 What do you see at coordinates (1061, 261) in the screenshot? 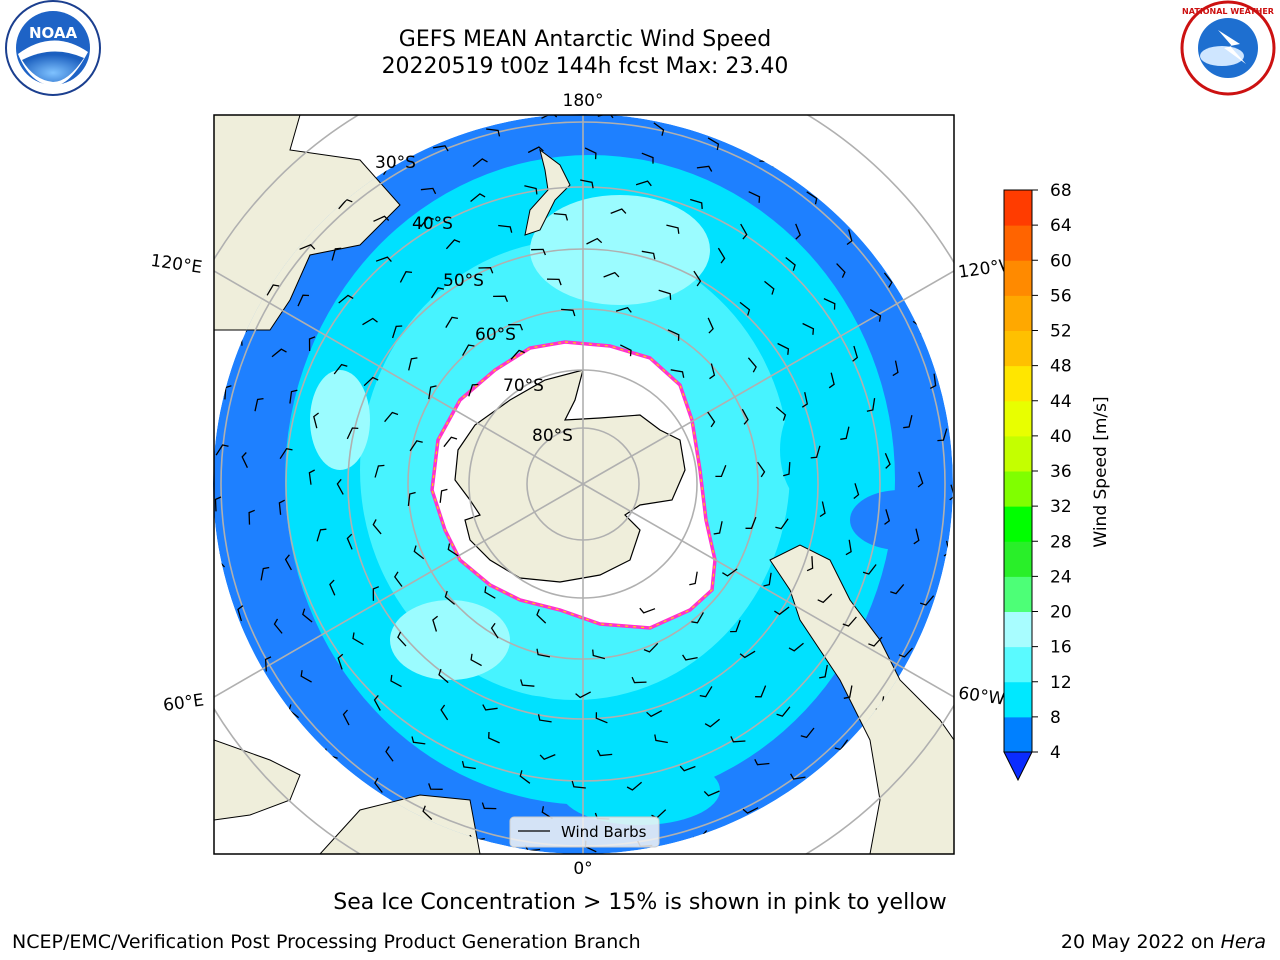
I see `colorbar-tick-label: 60` at bounding box center [1061, 261].